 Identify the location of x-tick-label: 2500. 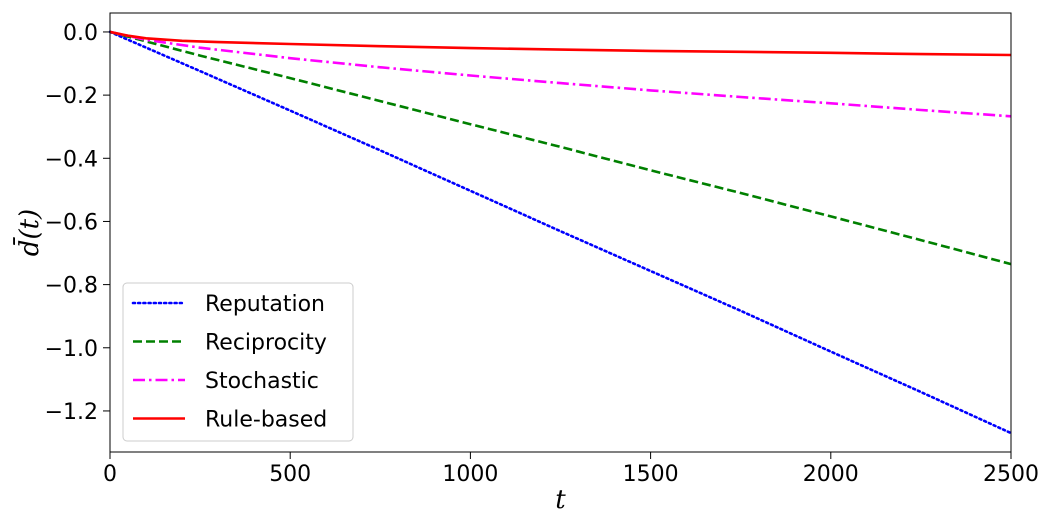
(1011, 474).